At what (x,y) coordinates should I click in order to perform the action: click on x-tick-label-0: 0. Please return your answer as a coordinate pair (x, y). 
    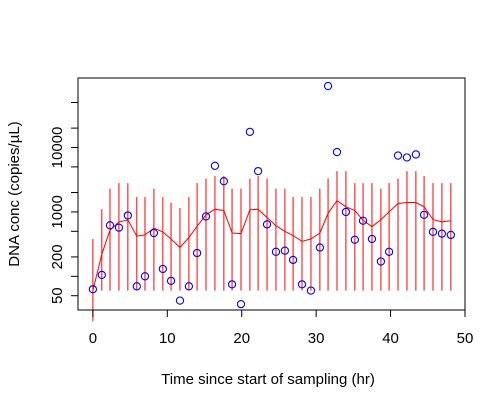
    Looking at the image, I should click on (93, 338).